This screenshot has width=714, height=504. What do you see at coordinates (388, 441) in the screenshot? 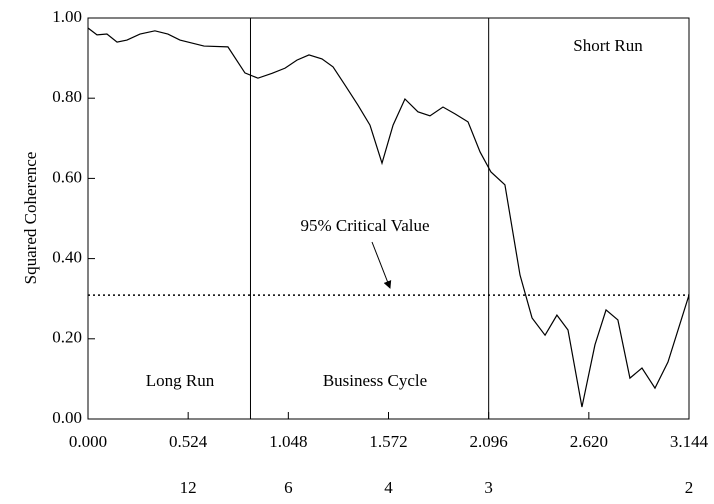
I see `x-tick-label: 1.572` at bounding box center [388, 441].